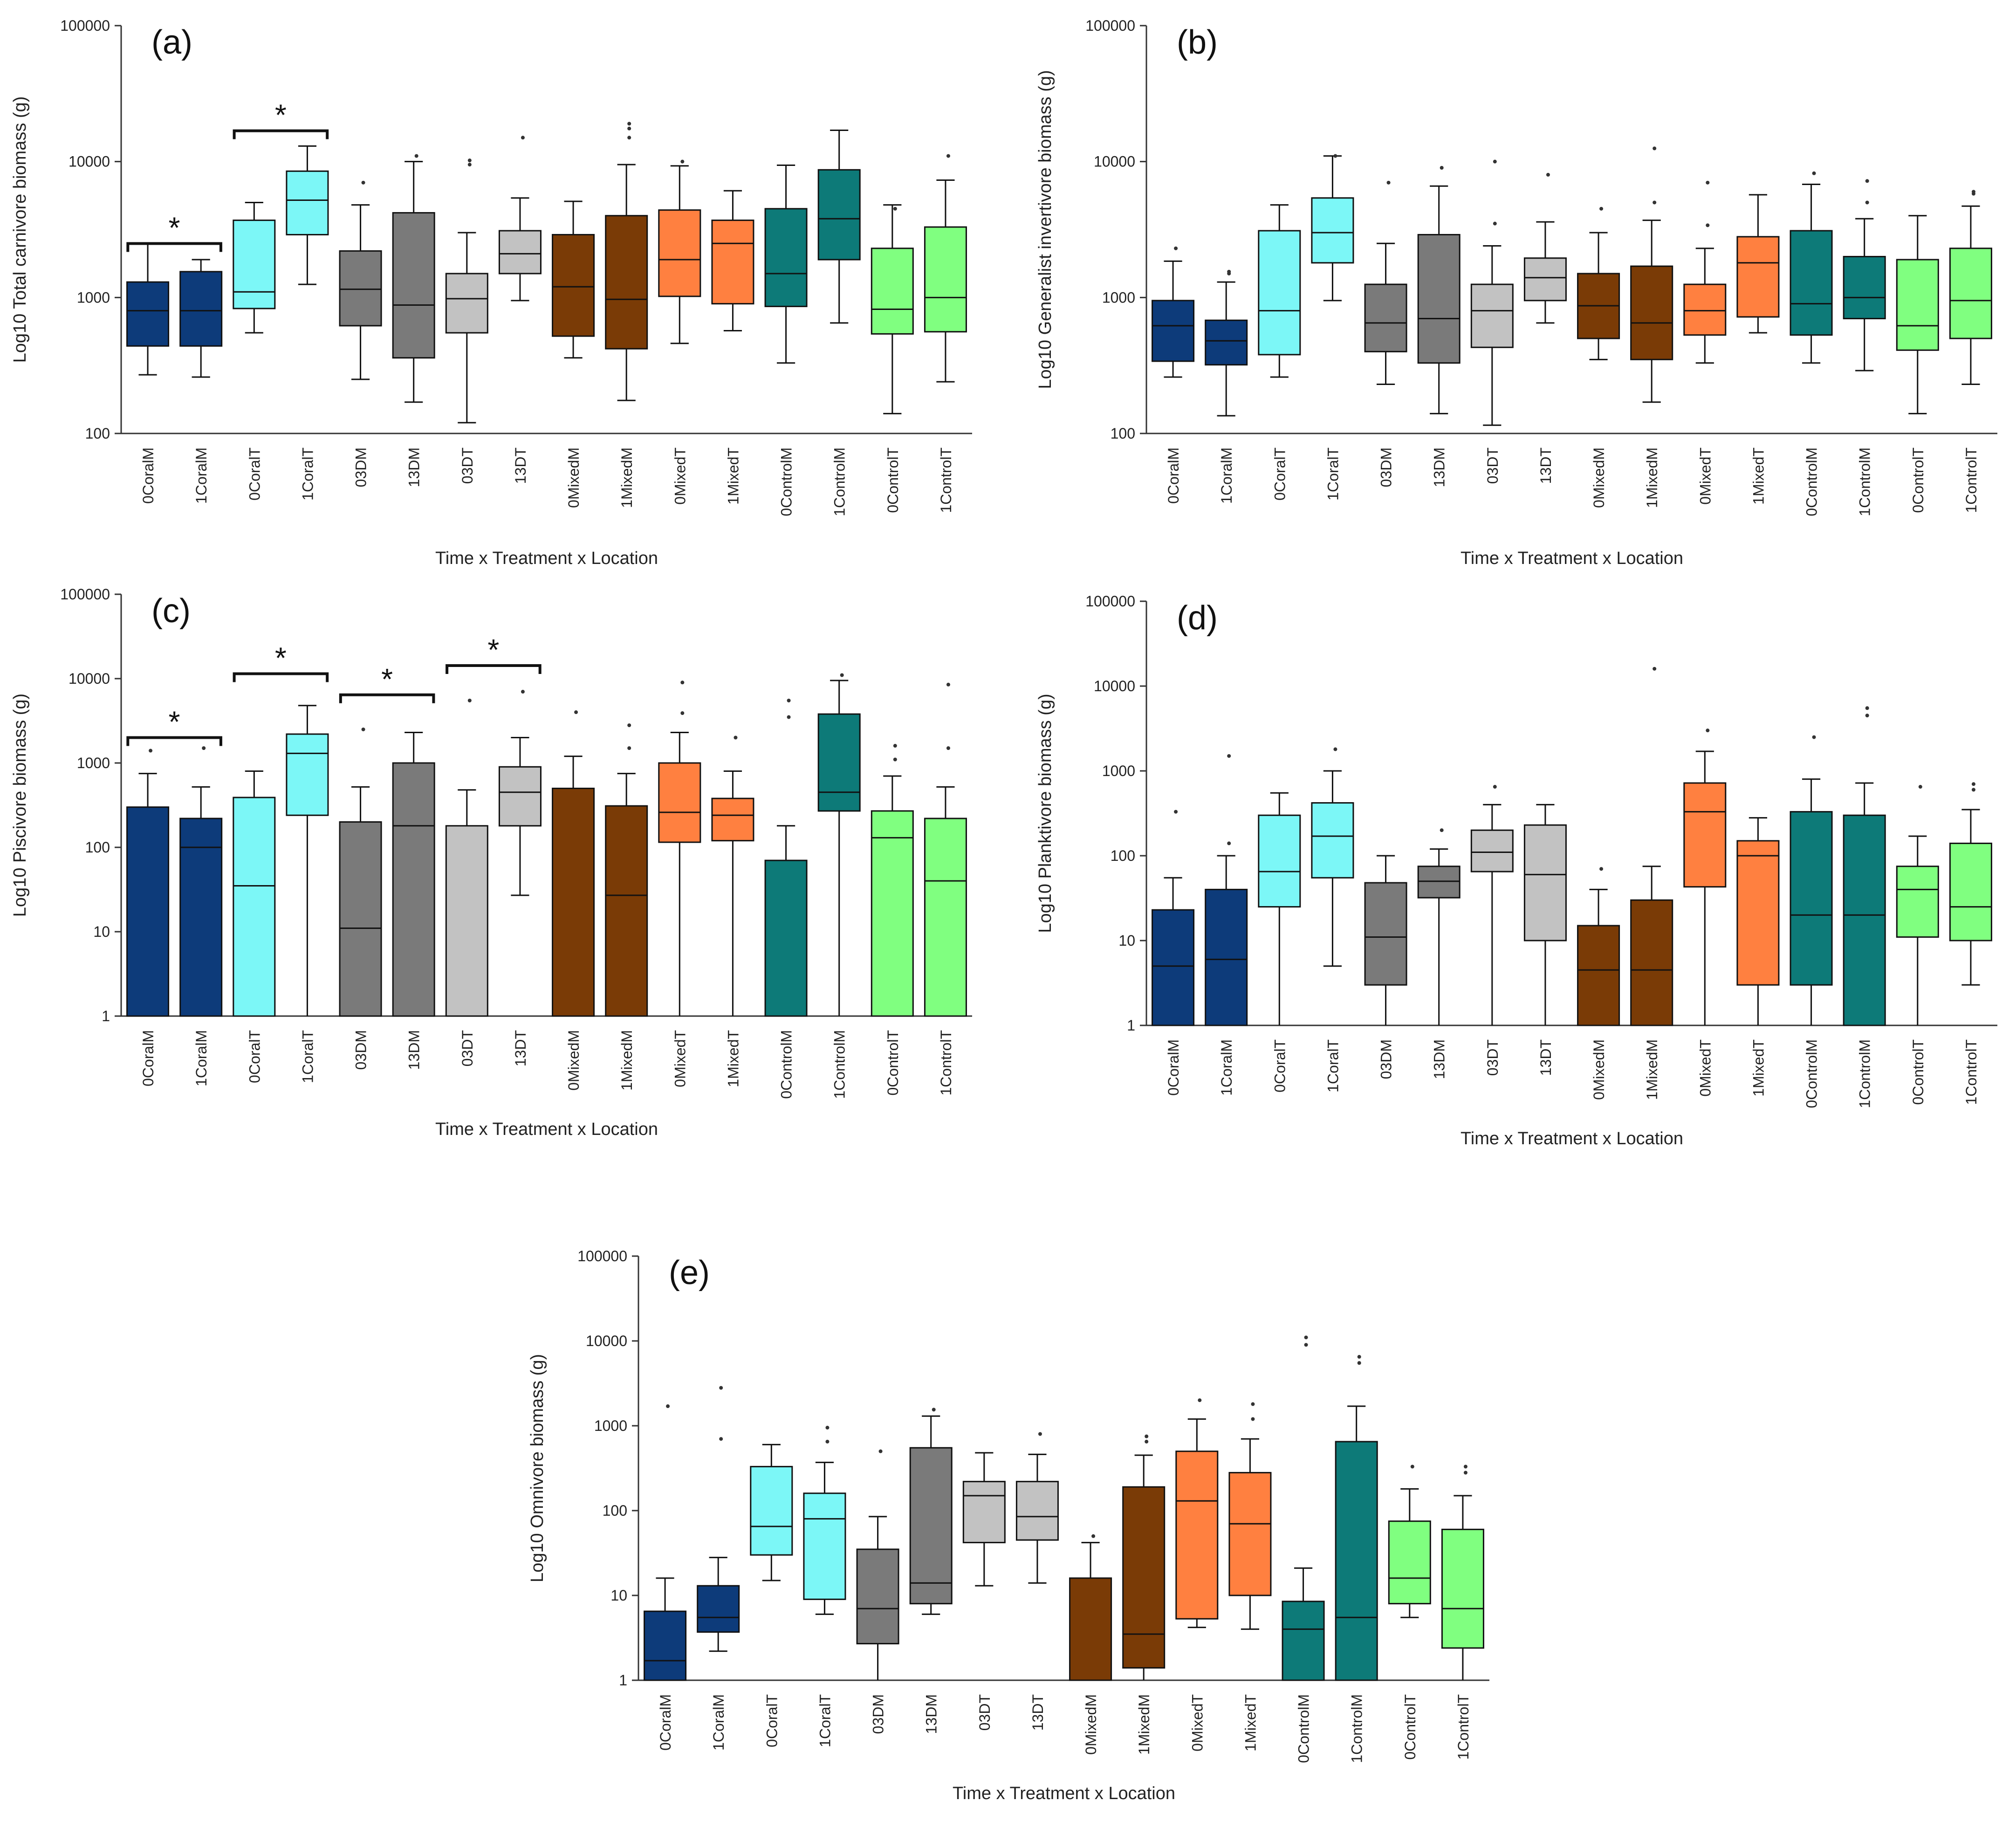 The width and height of the screenshot is (2016, 1828). I want to click on x-tick-label: 1CoralM, so click(718, 1722).